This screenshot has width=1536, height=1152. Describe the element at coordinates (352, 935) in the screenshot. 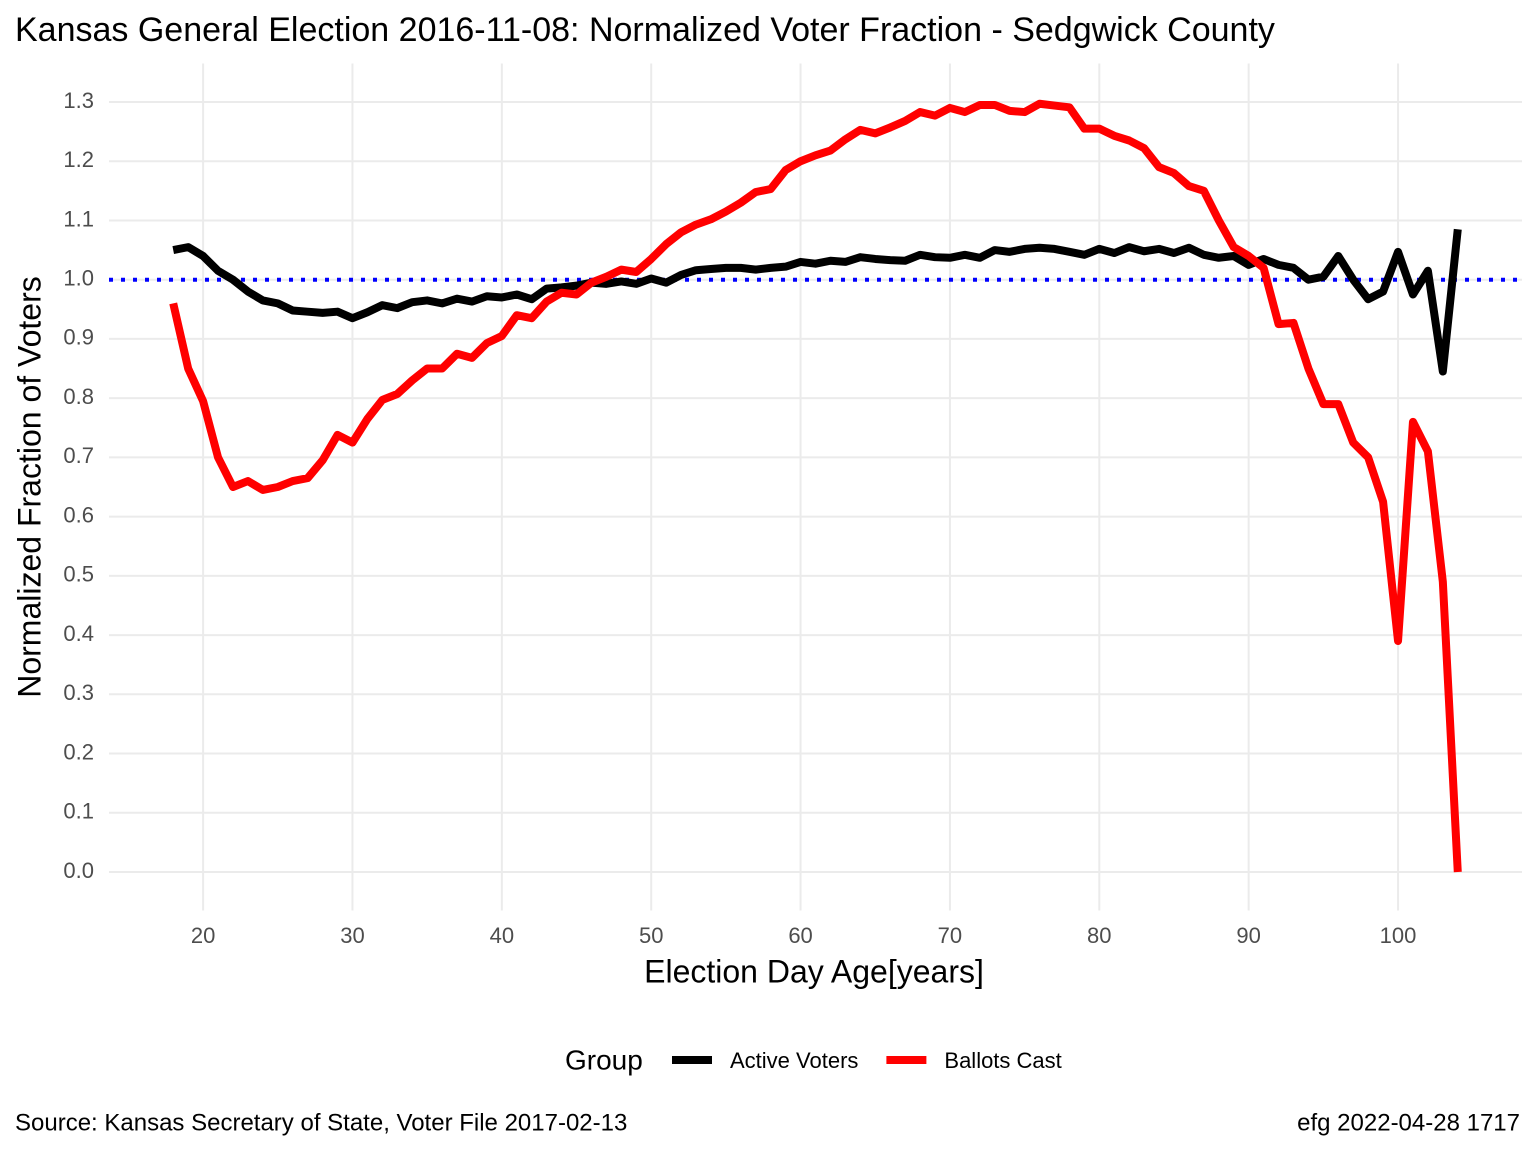

I see `x-tick-label: 30` at that location.